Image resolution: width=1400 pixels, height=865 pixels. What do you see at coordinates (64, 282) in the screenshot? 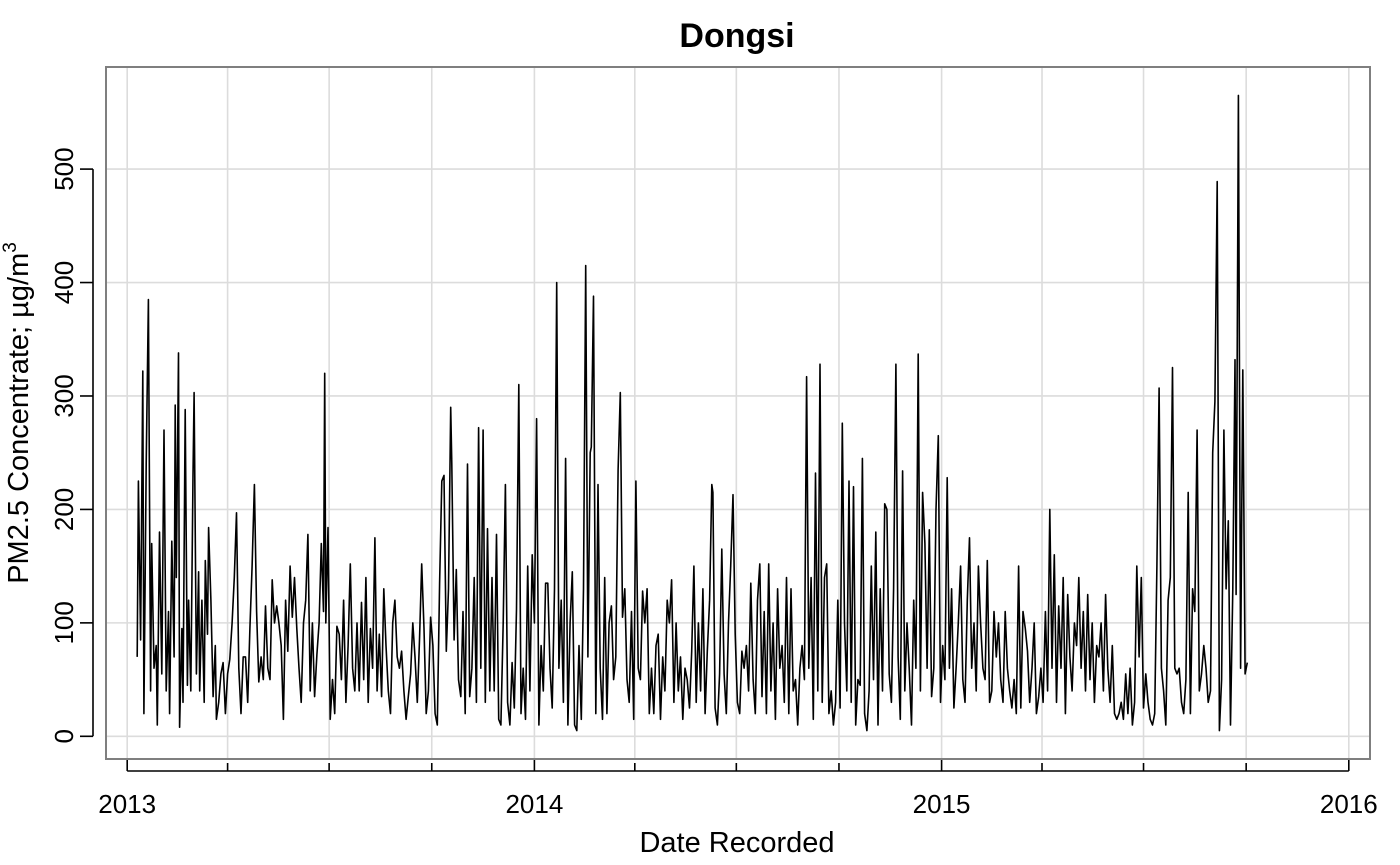
I see `y-tick-label: 400` at bounding box center [64, 282].